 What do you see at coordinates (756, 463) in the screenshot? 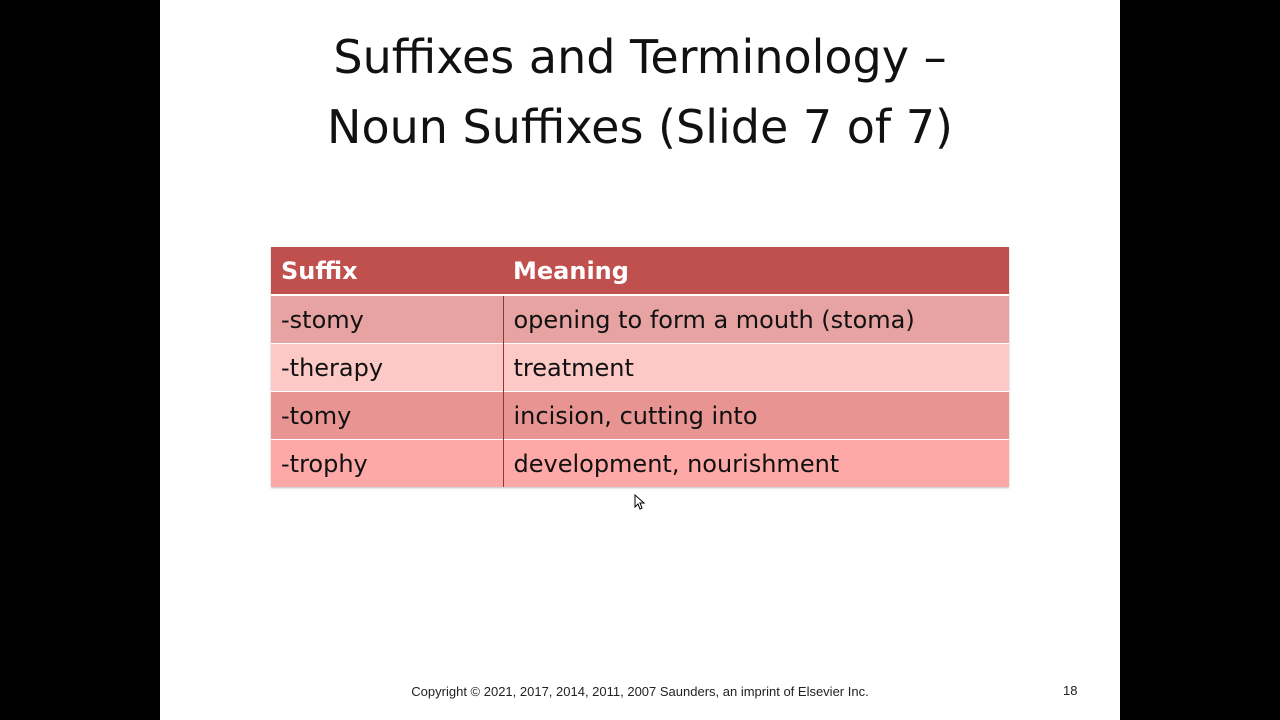
I see `meaning-cell: development, nourishment` at bounding box center [756, 463].